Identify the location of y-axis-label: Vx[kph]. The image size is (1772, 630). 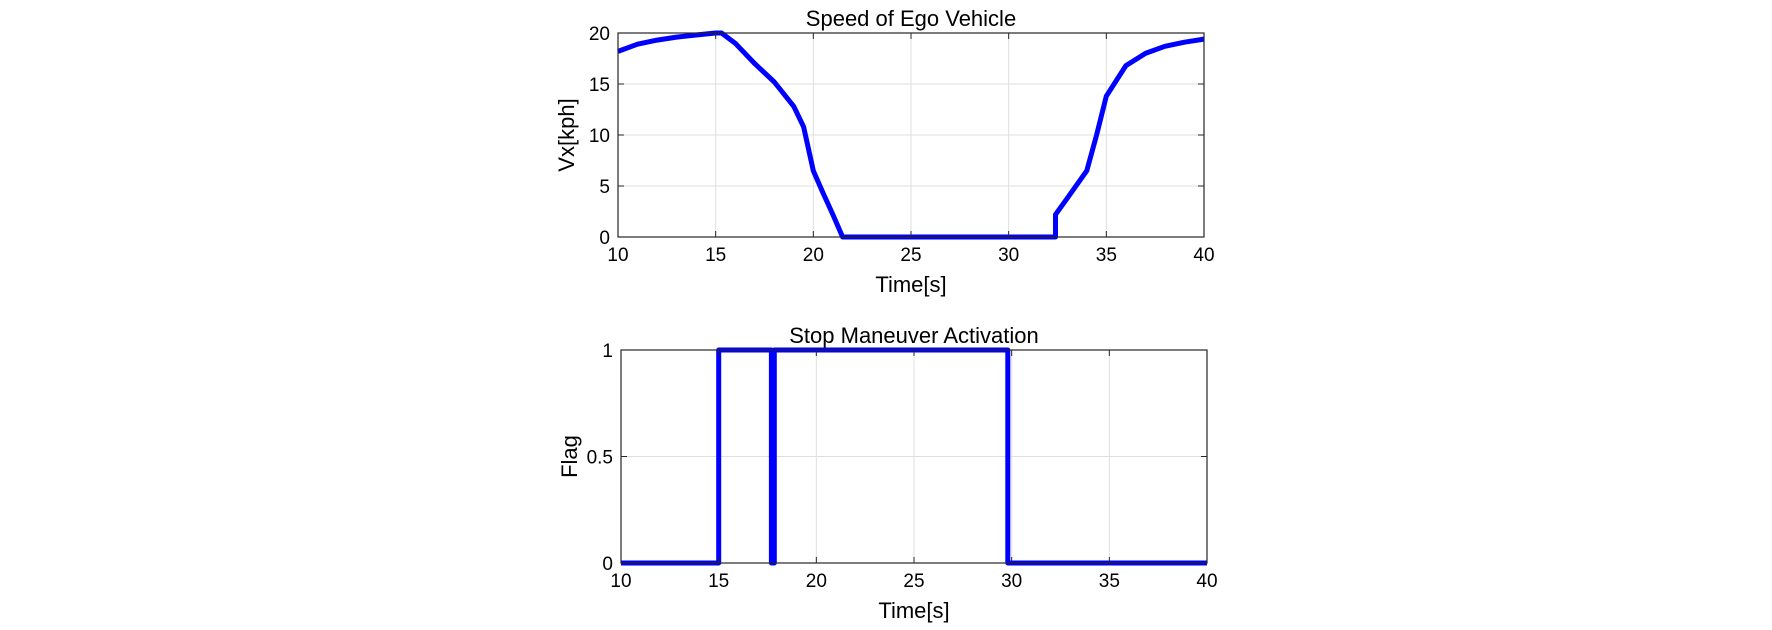
(566, 134).